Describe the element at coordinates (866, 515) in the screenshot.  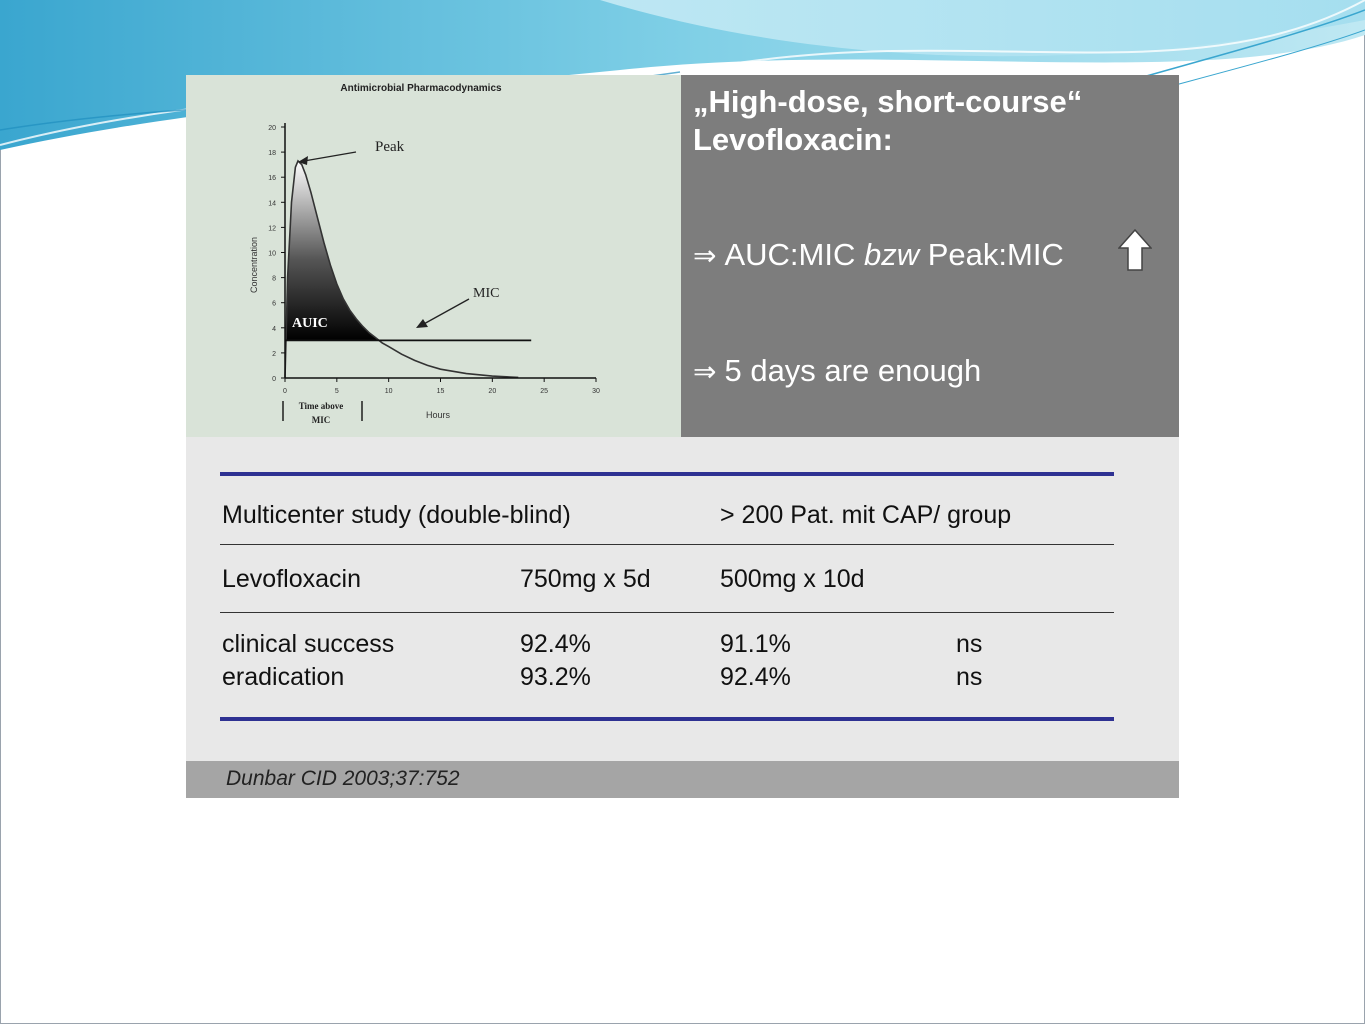
I see `table-patients: > 200 Pat. mit CAP/ group` at that location.